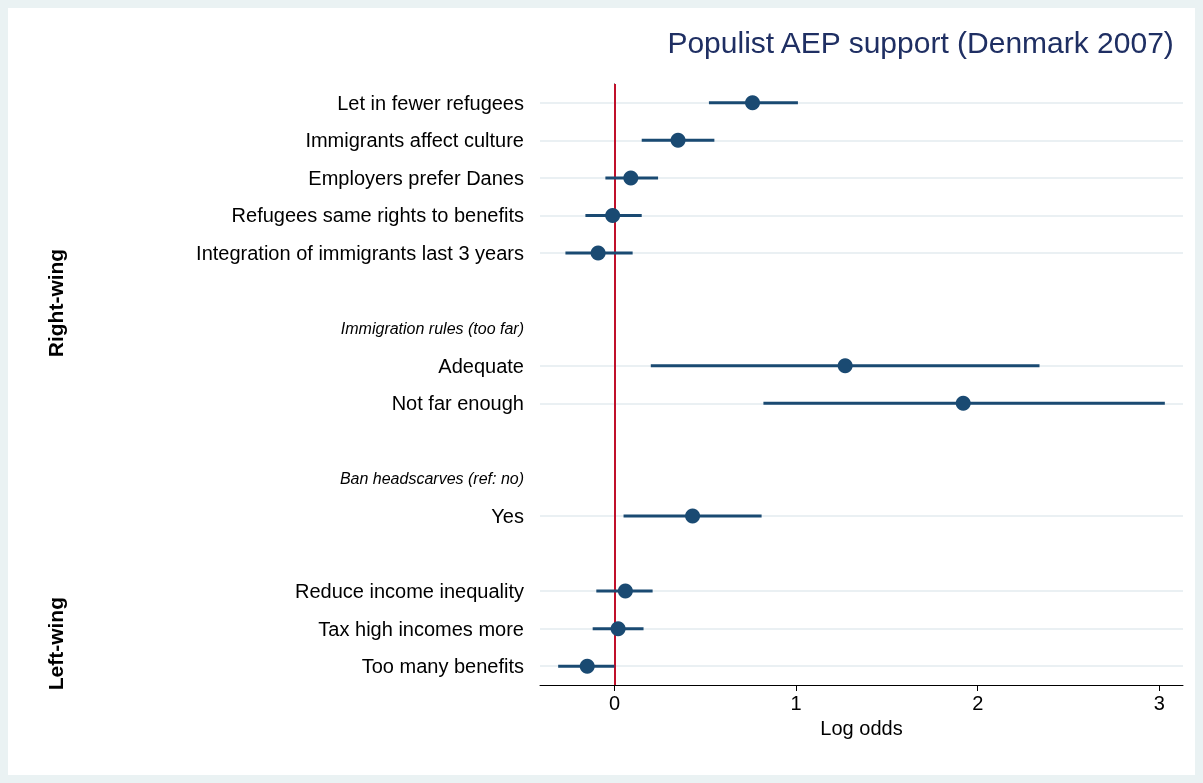  Describe the element at coordinates (430, 102) in the screenshot. I see `y-tick-label: Let in fewer refugees` at that location.